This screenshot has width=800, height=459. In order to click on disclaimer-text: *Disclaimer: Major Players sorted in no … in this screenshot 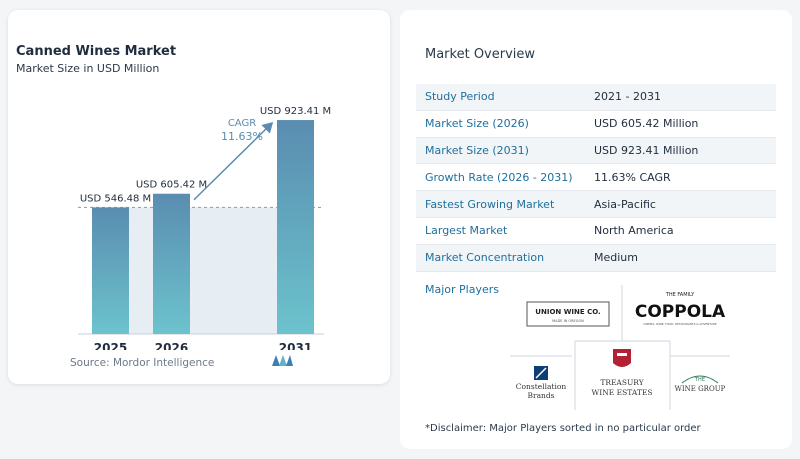, I will do `click(563, 428)`.